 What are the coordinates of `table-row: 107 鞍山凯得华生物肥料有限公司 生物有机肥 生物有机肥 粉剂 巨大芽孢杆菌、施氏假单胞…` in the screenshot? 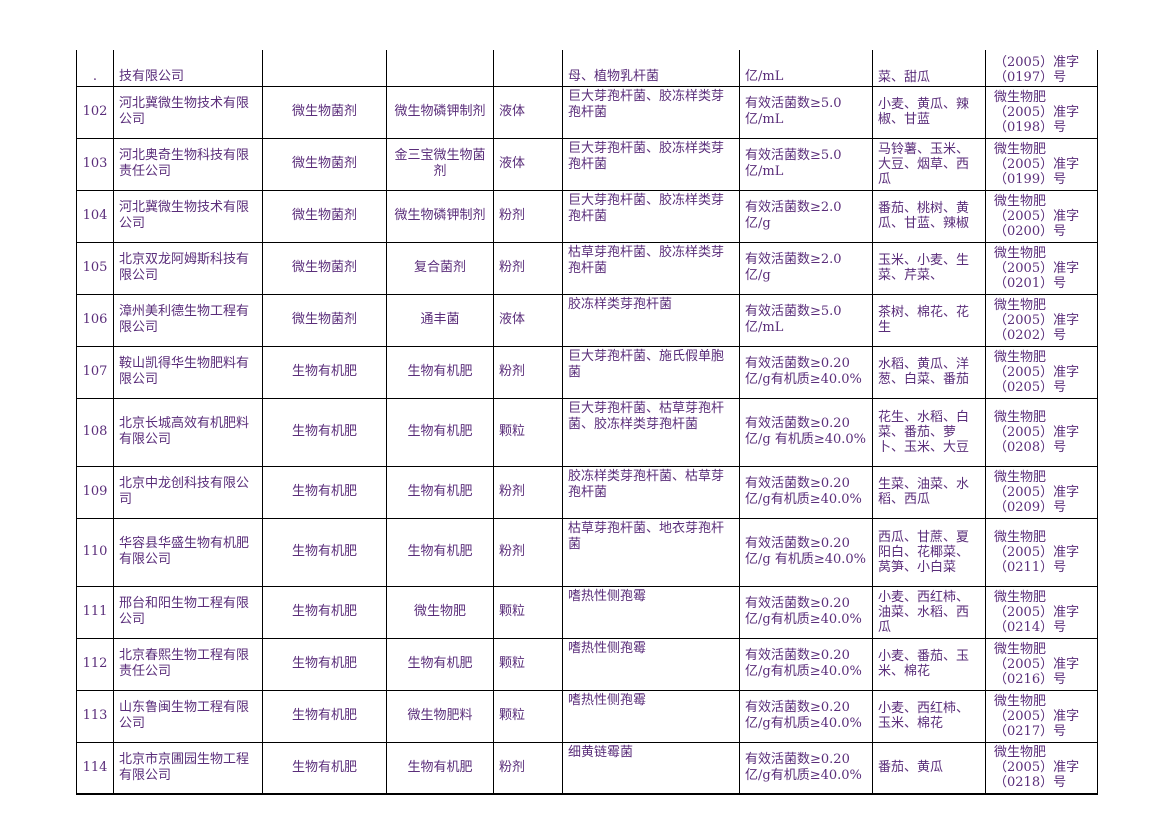 It's located at (587, 372).